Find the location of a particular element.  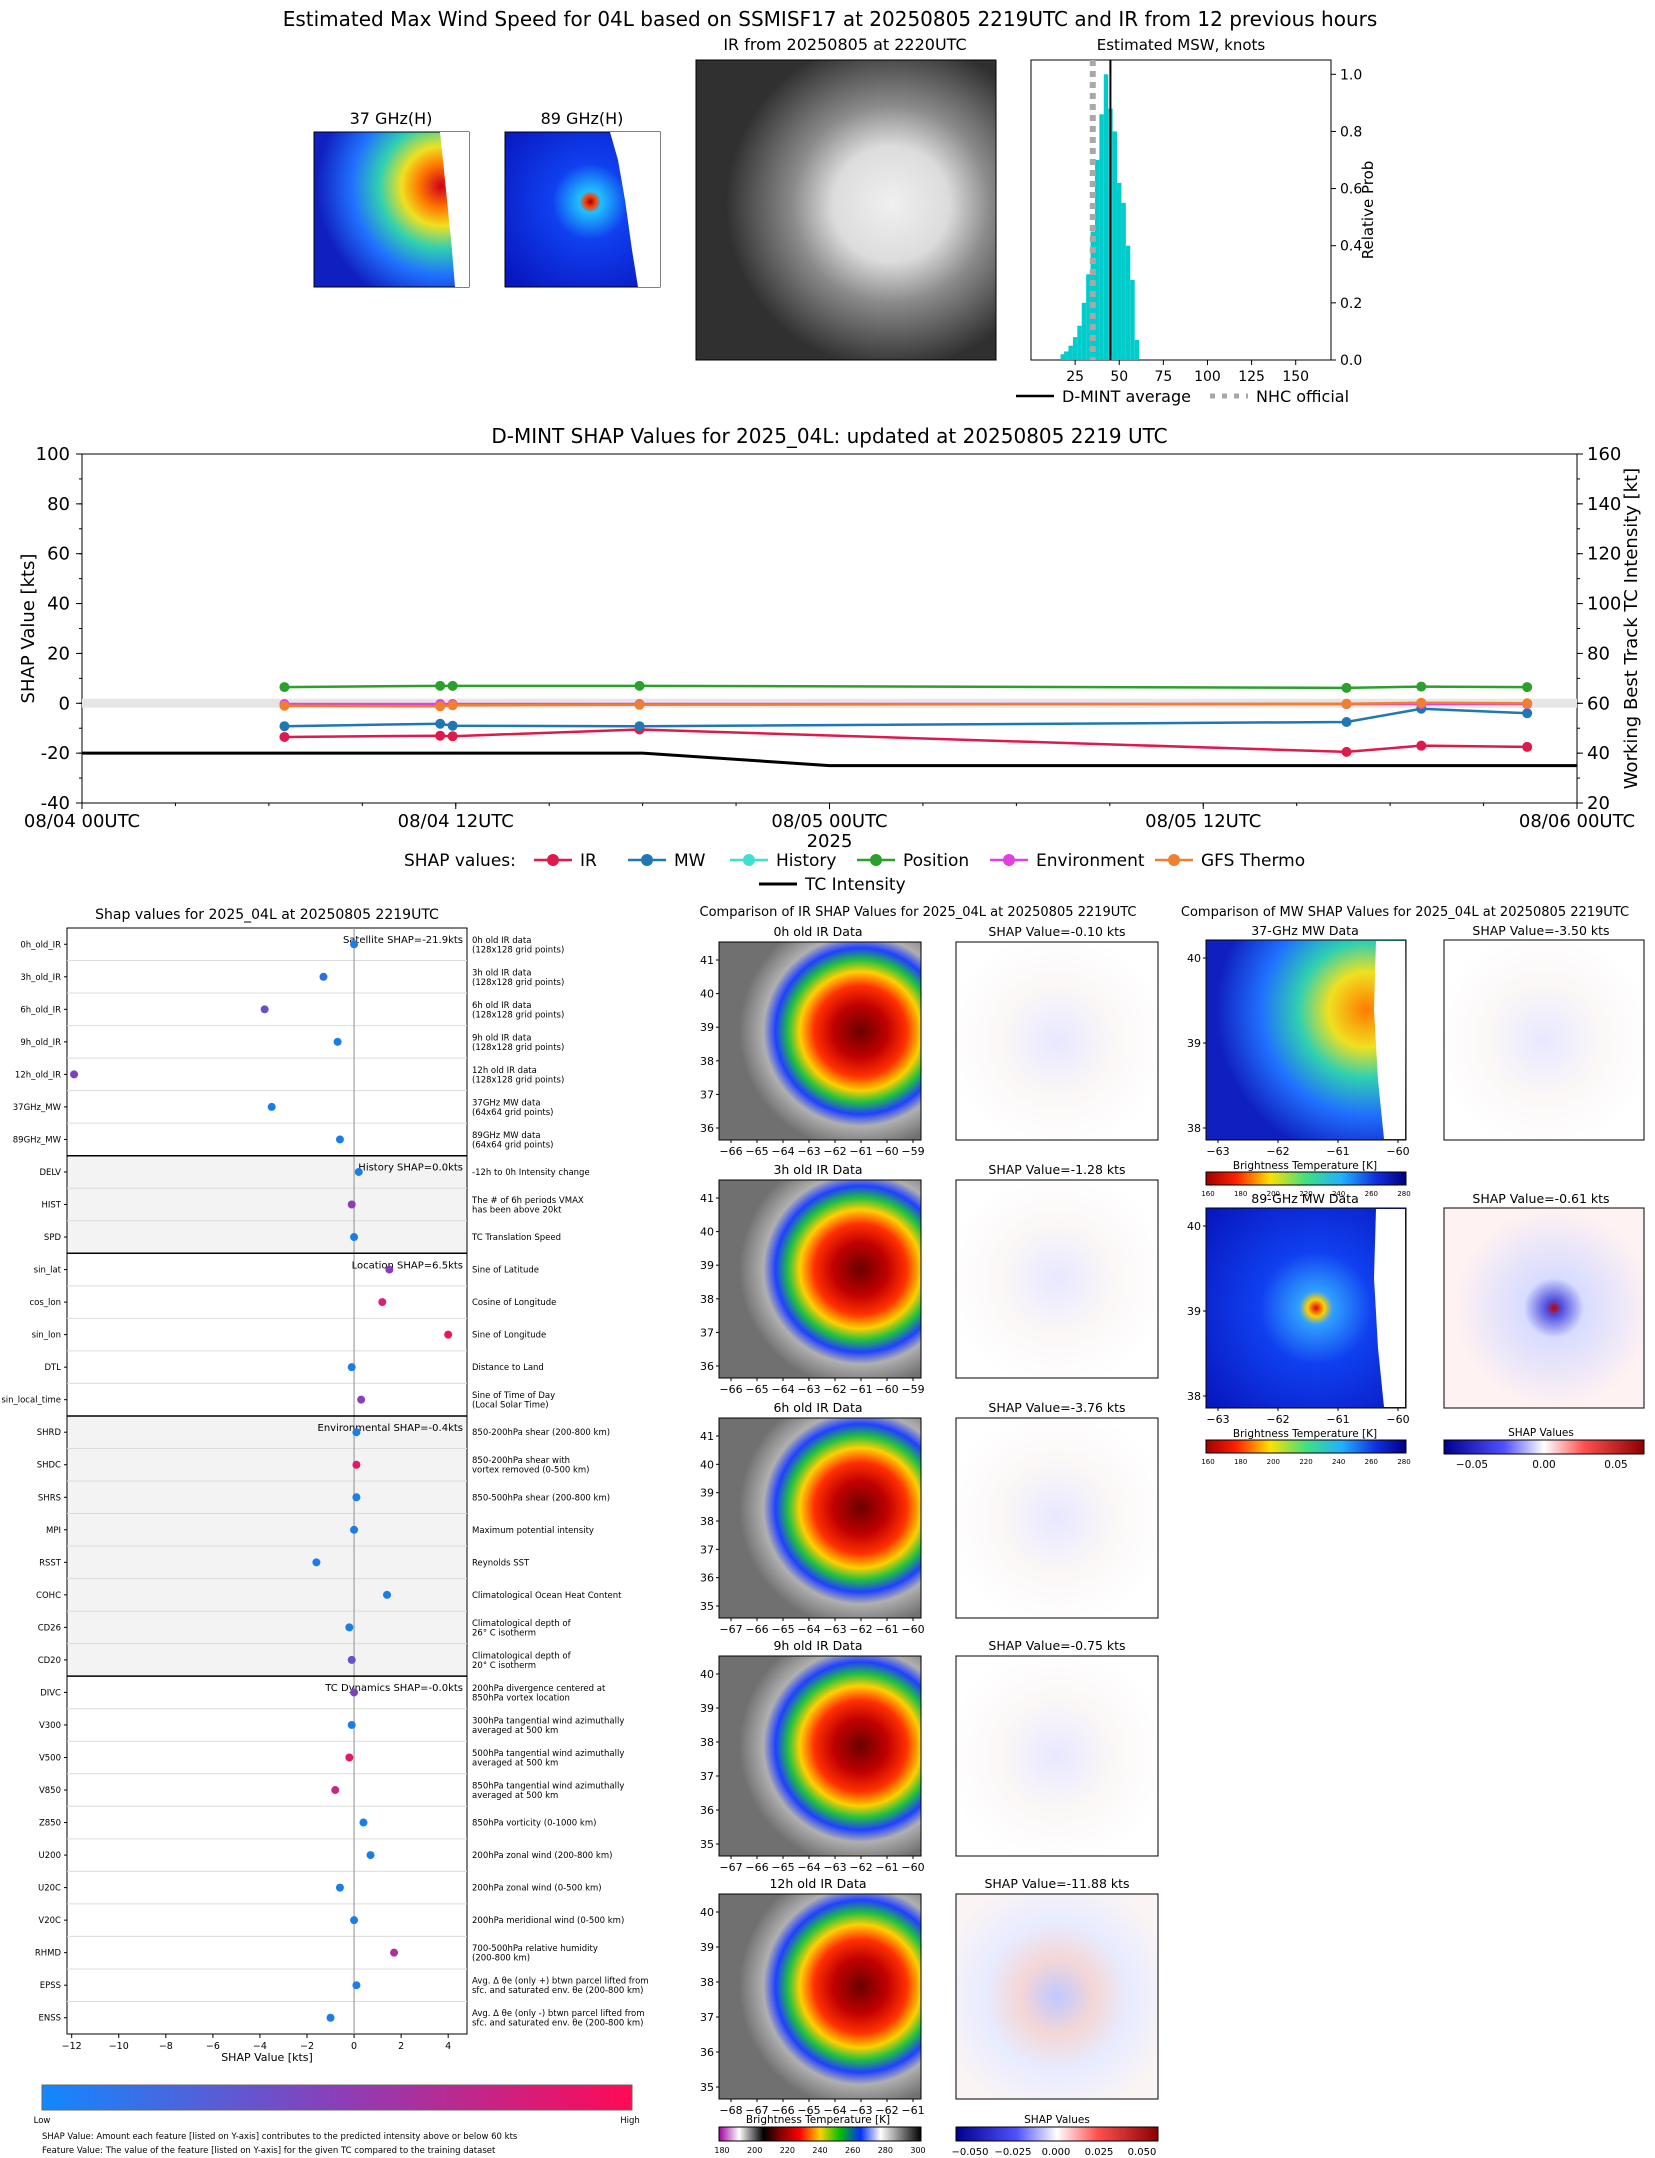

feature-name: V300 is located at coordinates (50, 1726).